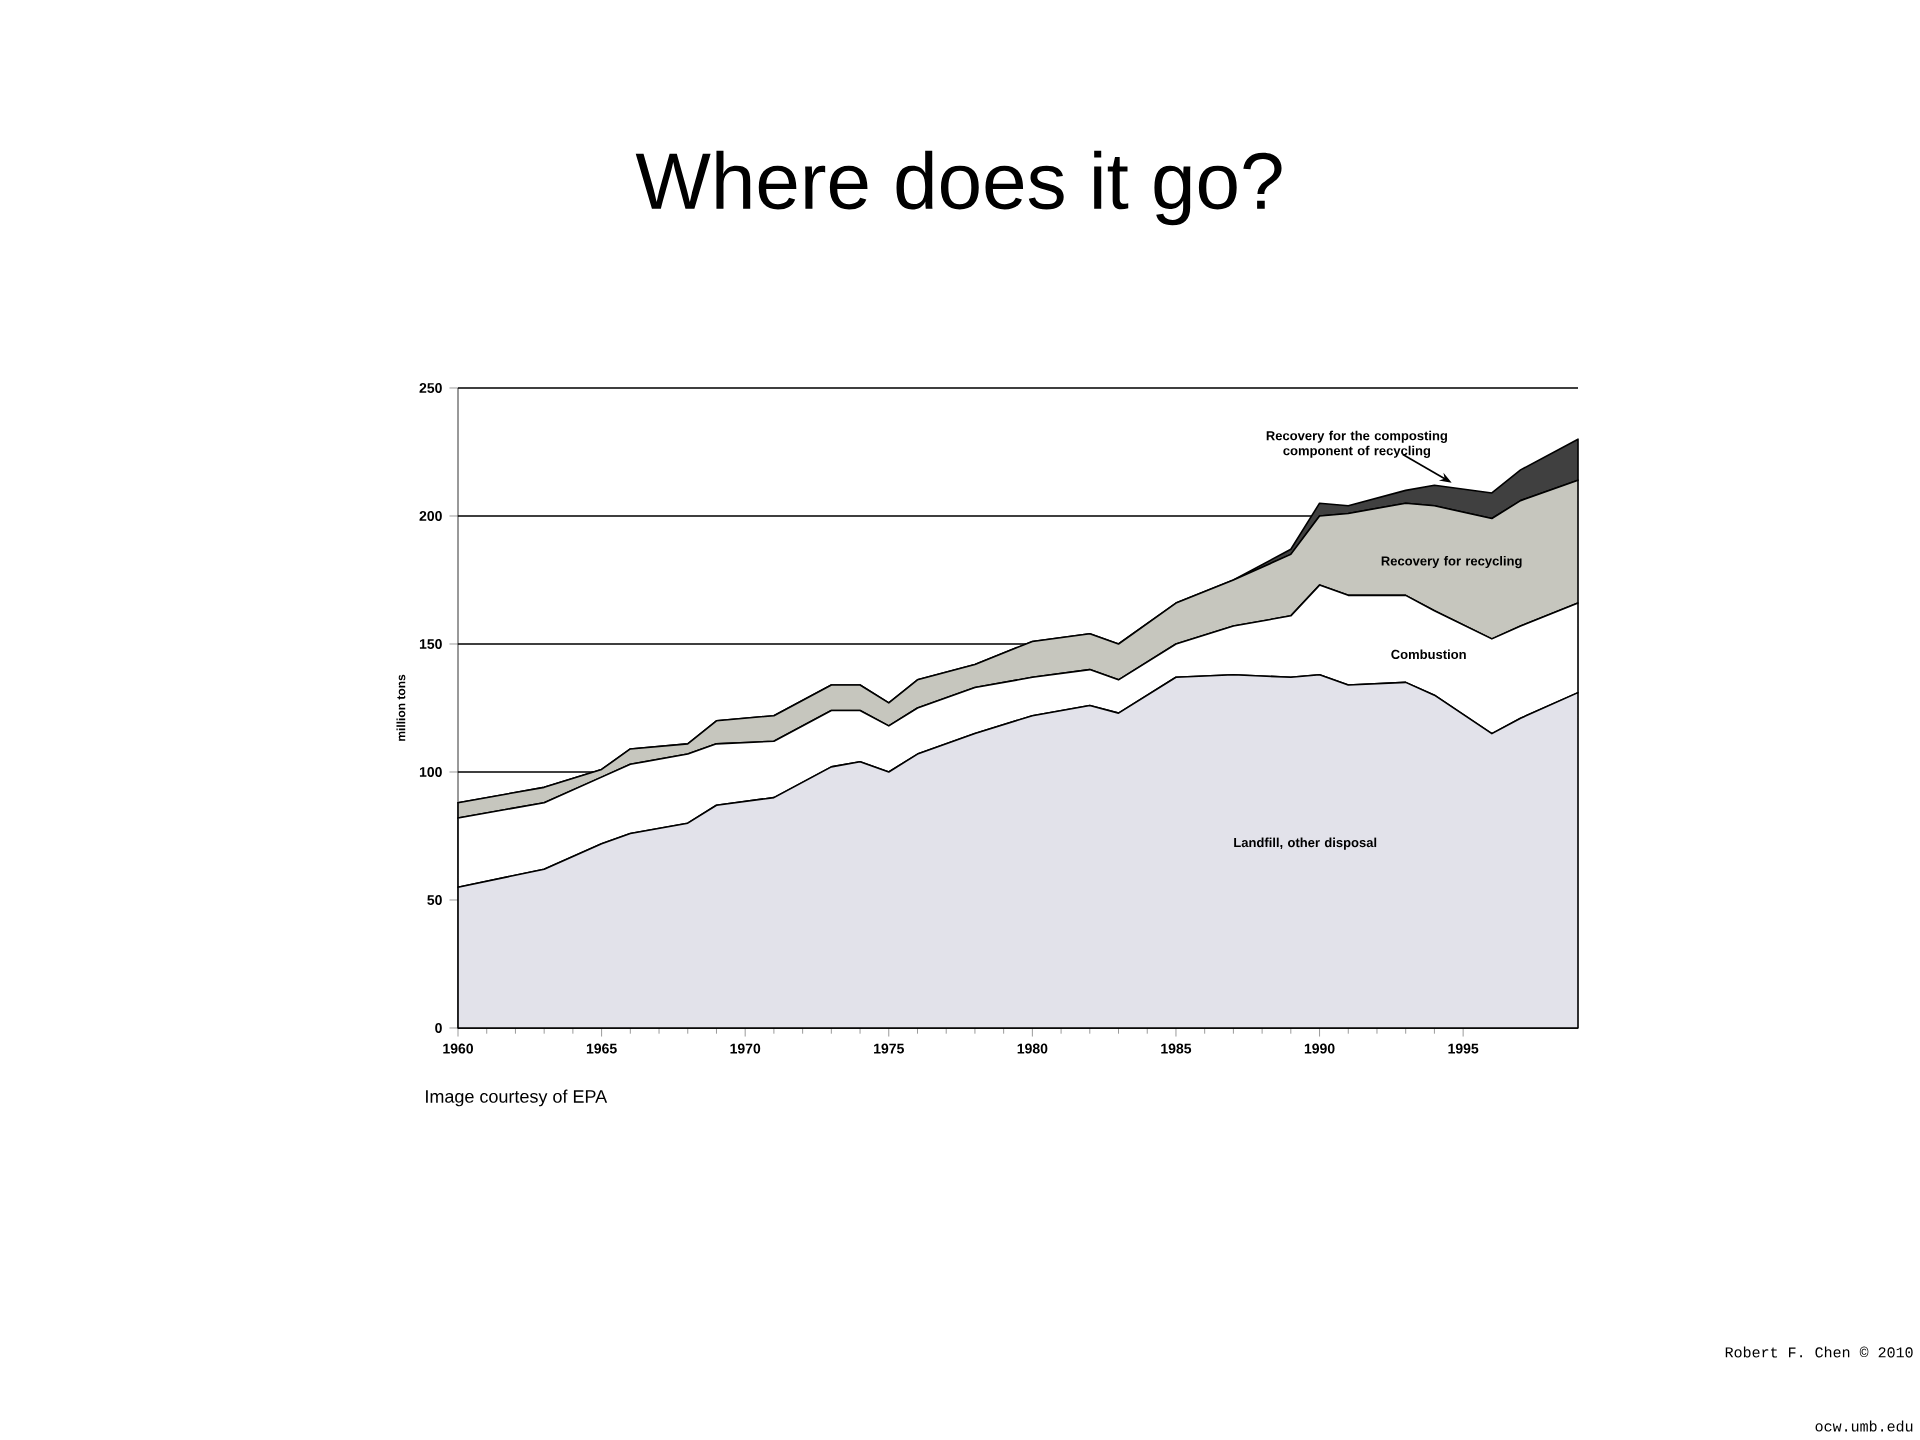 Image resolution: width=1920 pixels, height=1440 pixels. Describe the element at coordinates (958, 188) in the screenshot. I see `chart-title: Where does it go?` at that location.